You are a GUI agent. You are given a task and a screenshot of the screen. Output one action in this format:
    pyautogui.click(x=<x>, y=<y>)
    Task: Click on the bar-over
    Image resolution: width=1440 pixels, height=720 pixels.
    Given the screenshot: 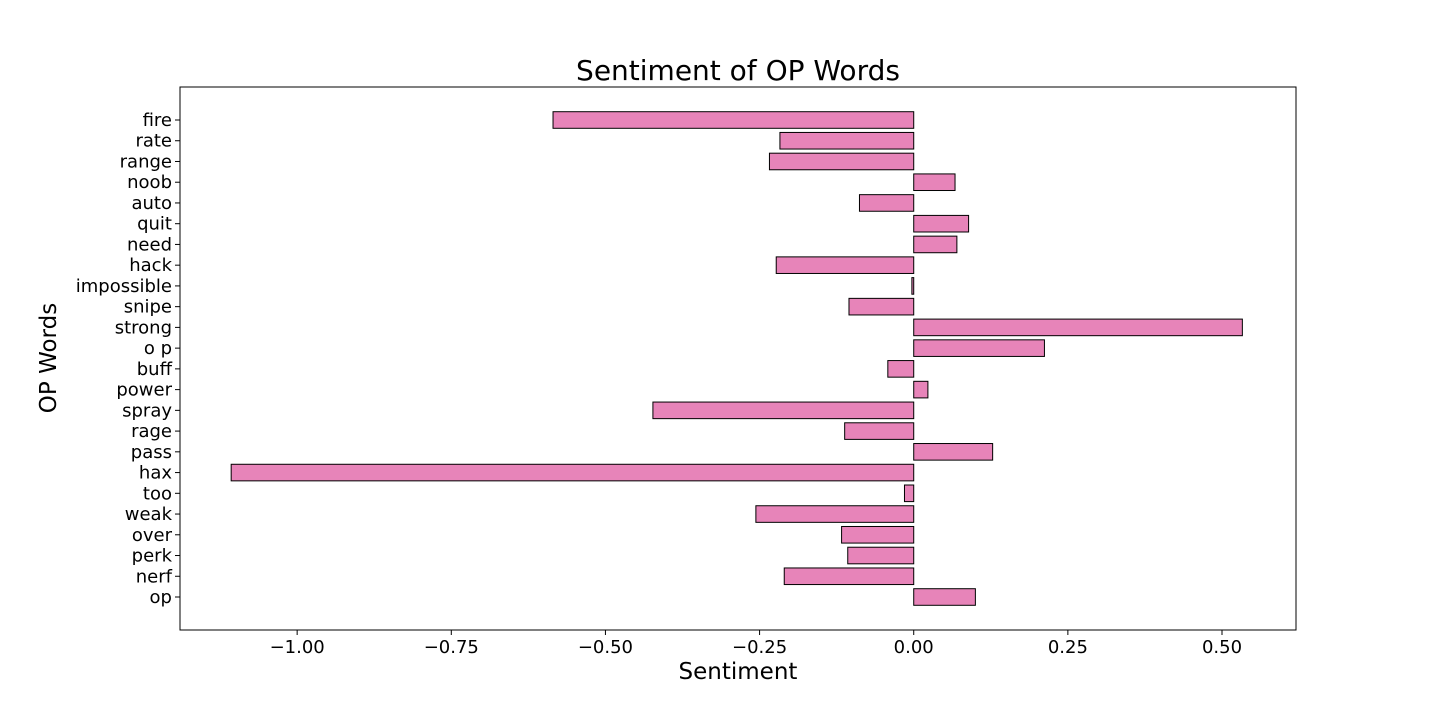 What is the action you would take?
    pyautogui.click(x=878, y=534)
    